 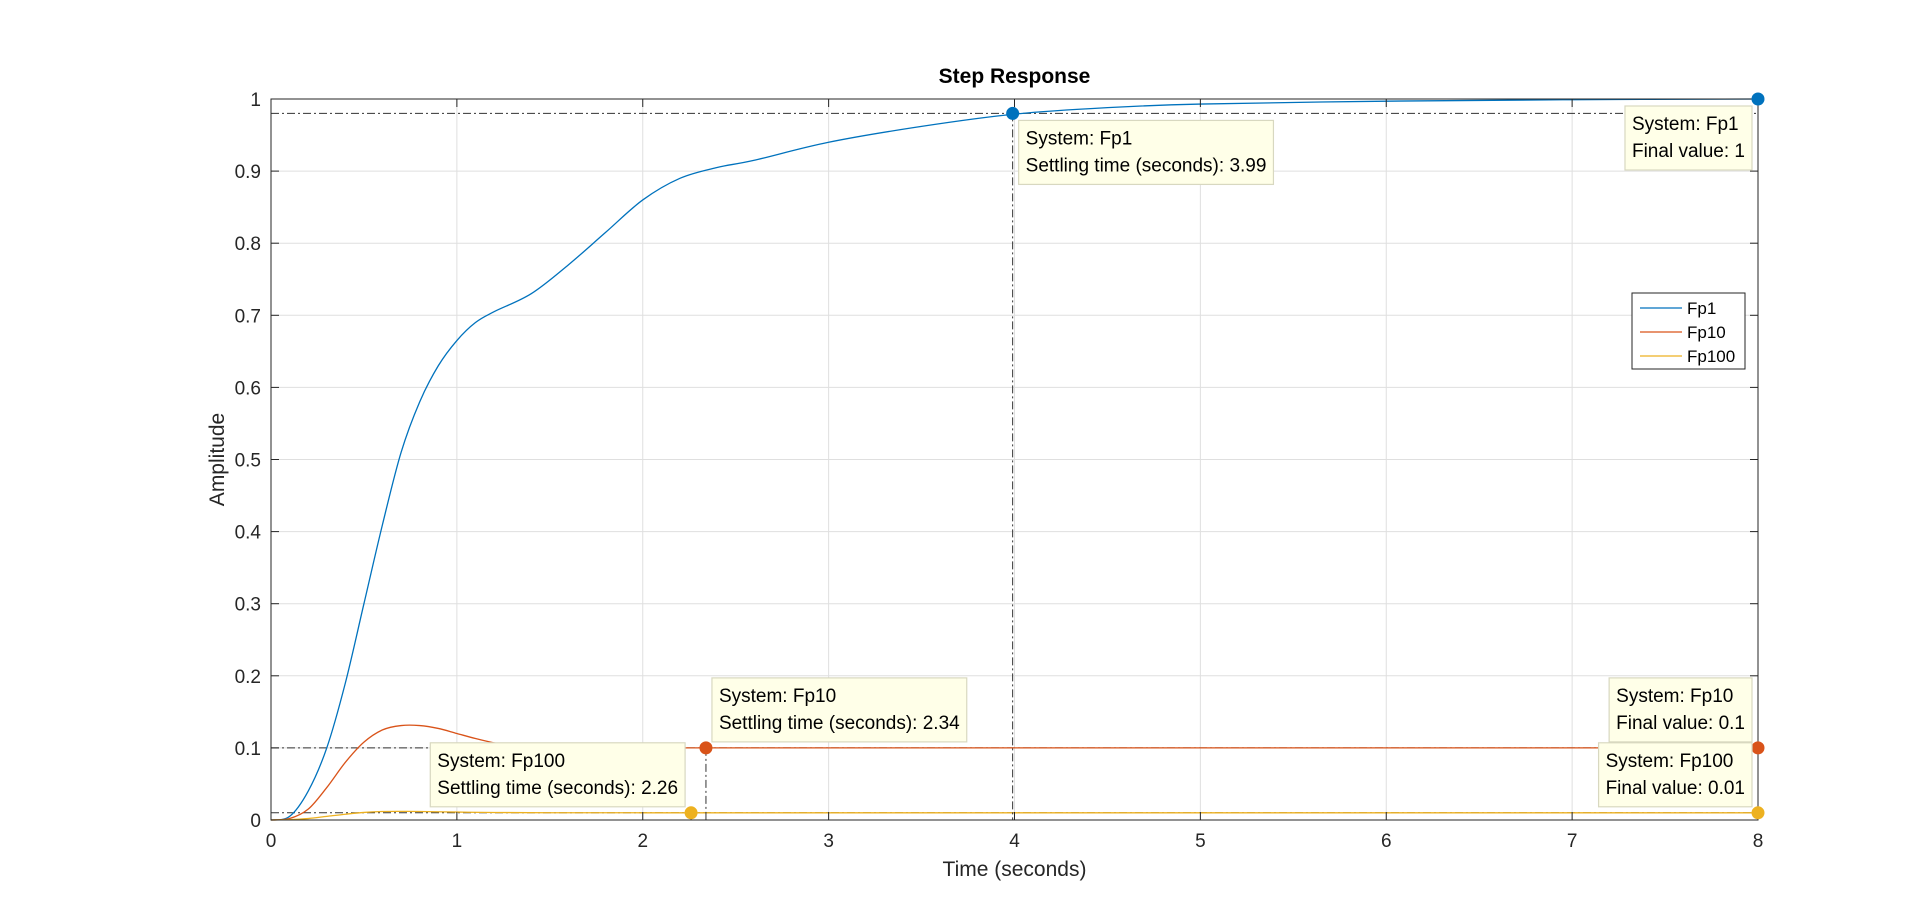 What do you see at coordinates (1015, 869) in the screenshot?
I see `x-axis-label: Time (seconds)` at bounding box center [1015, 869].